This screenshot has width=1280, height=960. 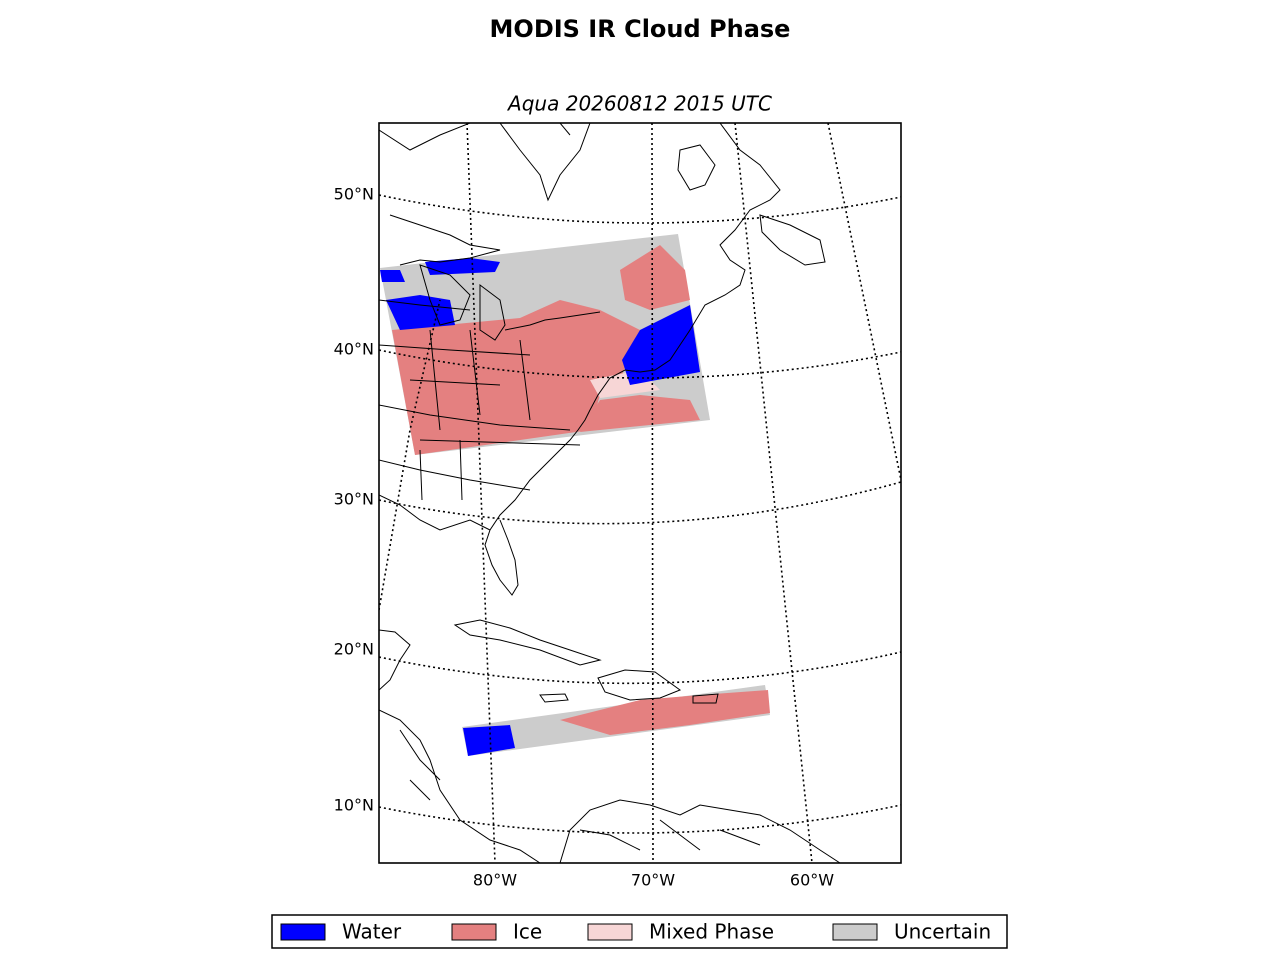 What do you see at coordinates (354, 805) in the screenshot?
I see `latitude-label: 10°N` at bounding box center [354, 805].